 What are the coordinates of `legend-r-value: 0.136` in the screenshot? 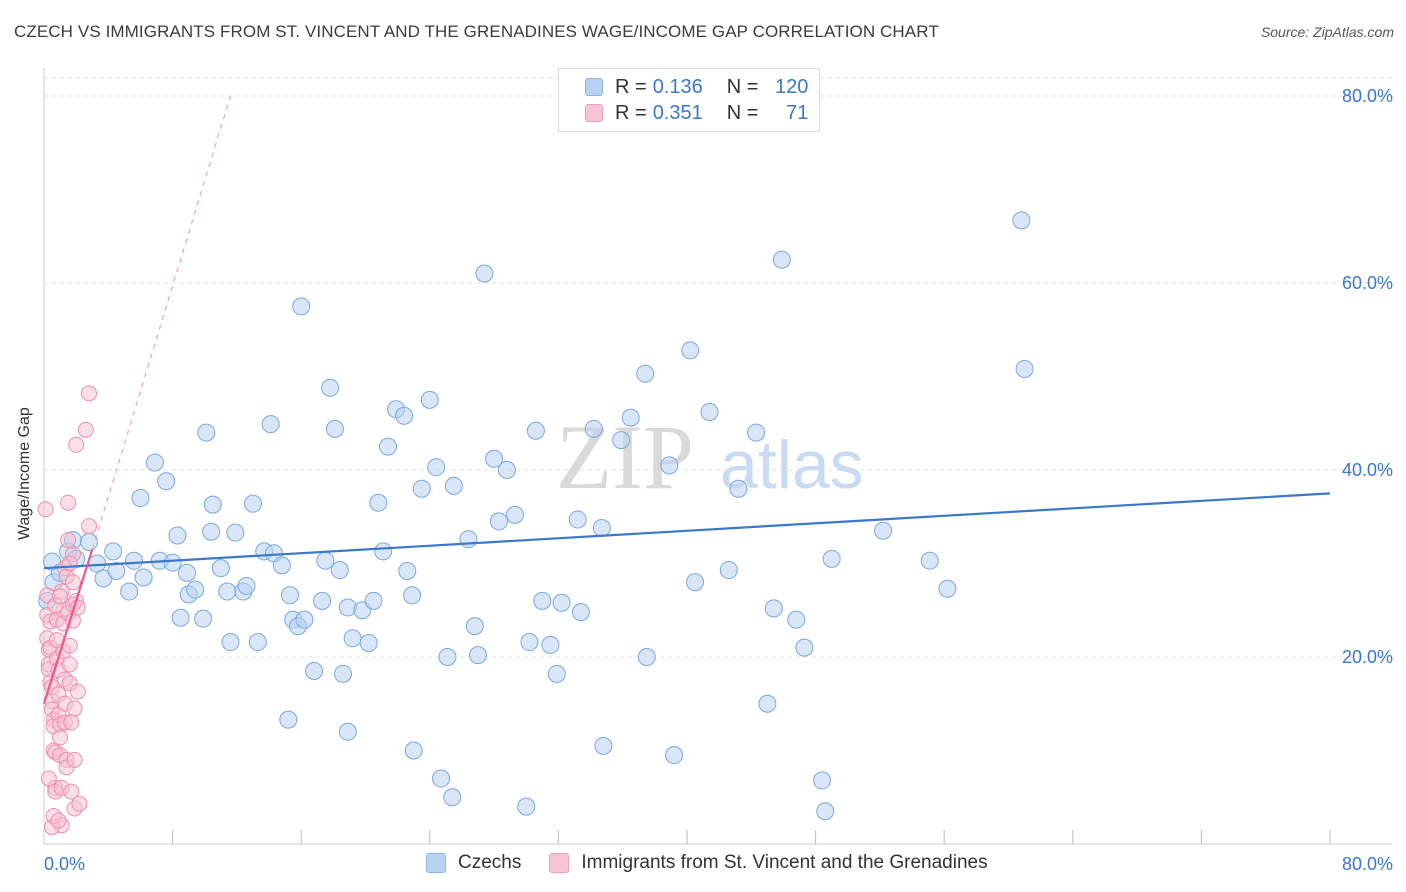 It's located at (677, 86).